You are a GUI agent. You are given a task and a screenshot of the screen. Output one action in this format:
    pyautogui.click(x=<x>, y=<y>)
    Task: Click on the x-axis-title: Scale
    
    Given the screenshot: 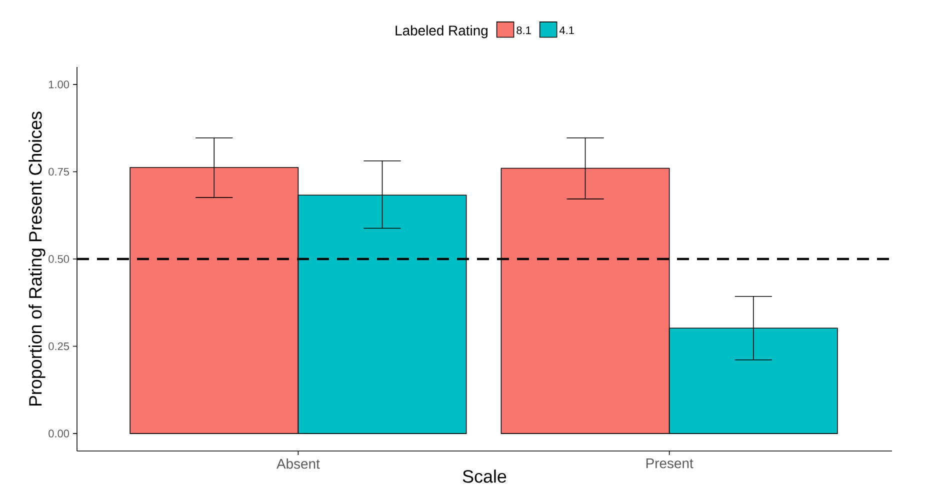 What is the action you would take?
    pyautogui.click(x=484, y=476)
    